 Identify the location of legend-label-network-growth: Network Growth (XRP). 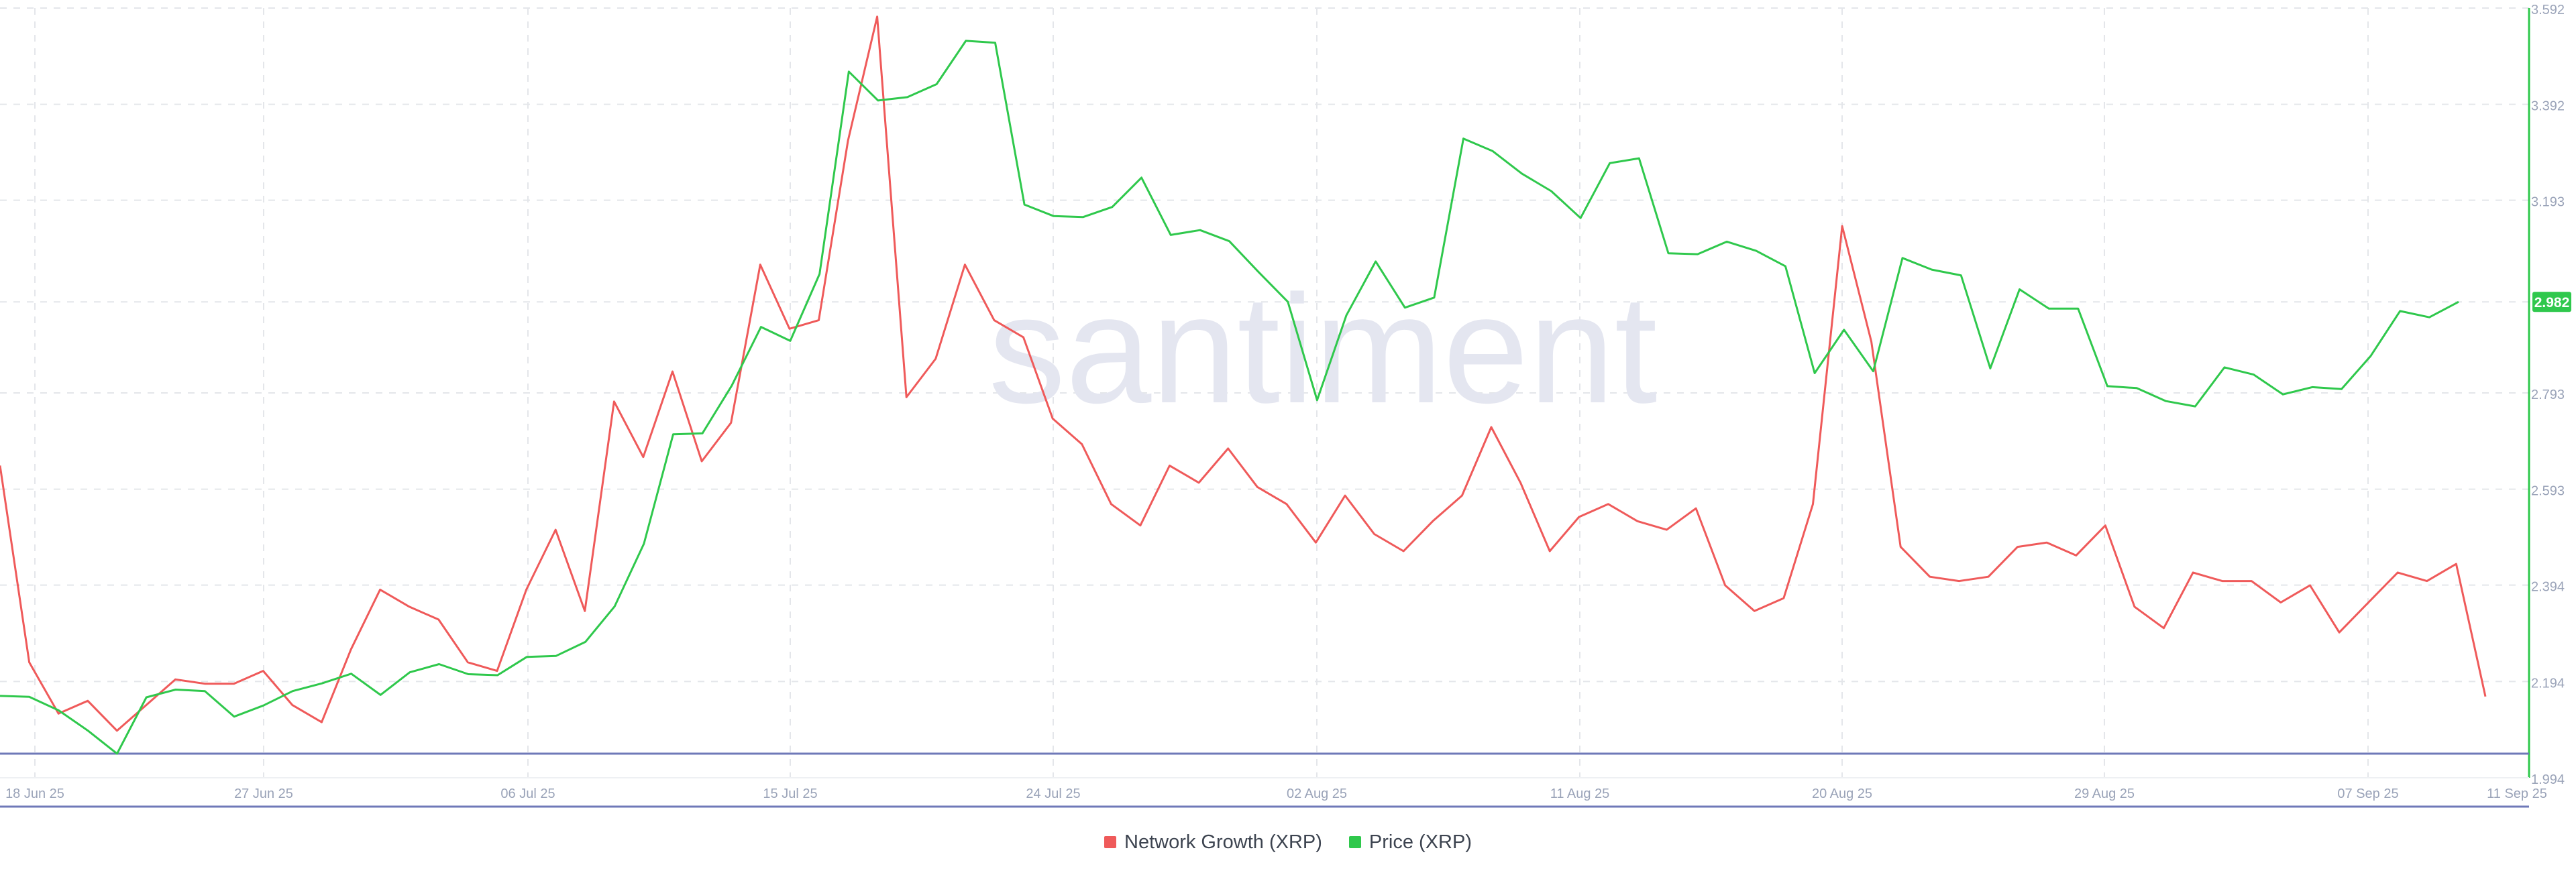
(1223, 842).